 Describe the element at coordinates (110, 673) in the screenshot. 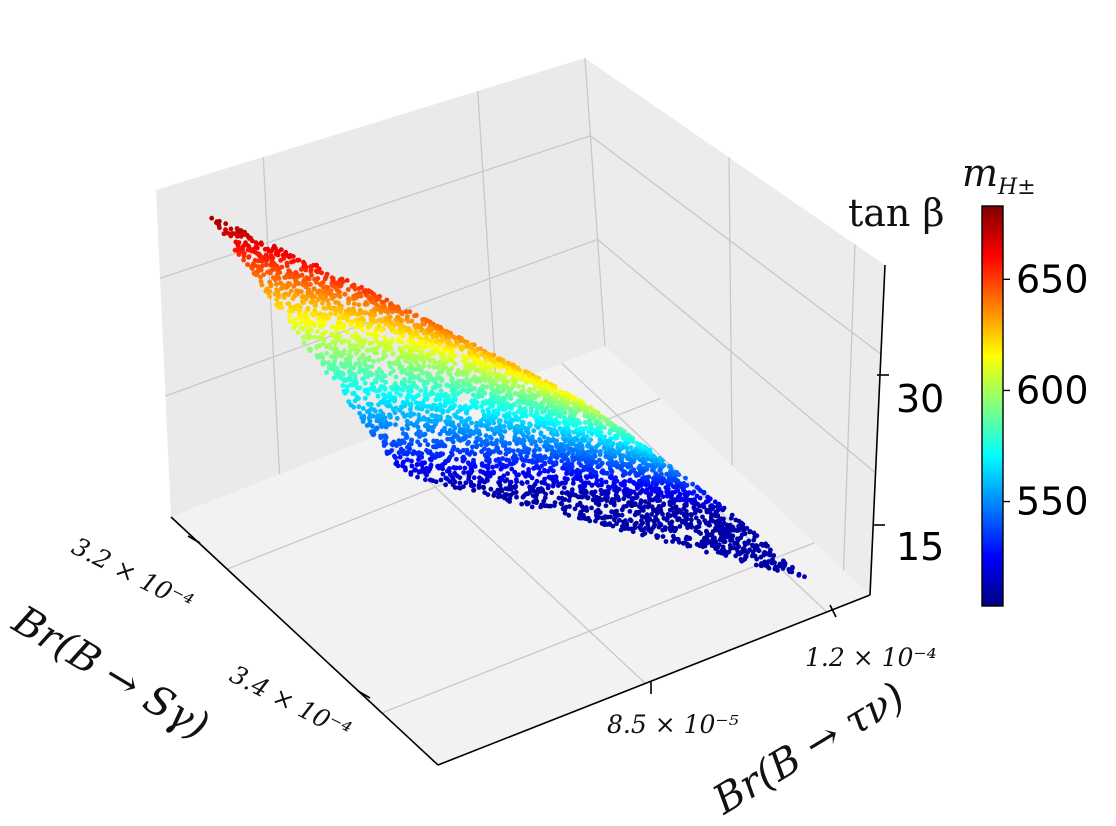

I see `x-axis-label: Br(B → Sγ)` at that location.